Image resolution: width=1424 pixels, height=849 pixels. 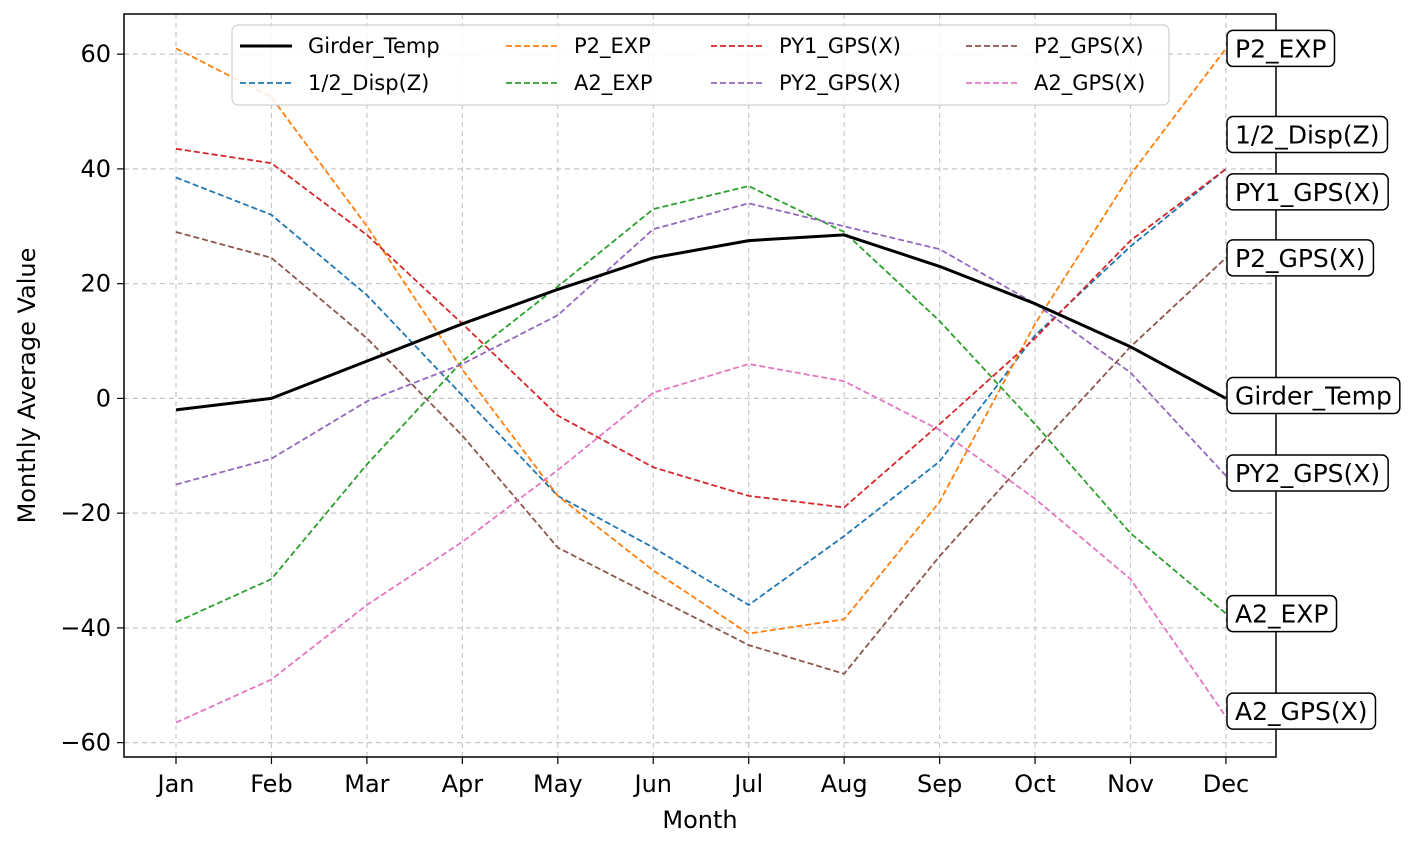 What do you see at coordinates (1089, 83) in the screenshot?
I see `legend-label: A2_GPS(X)` at bounding box center [1089, 83].